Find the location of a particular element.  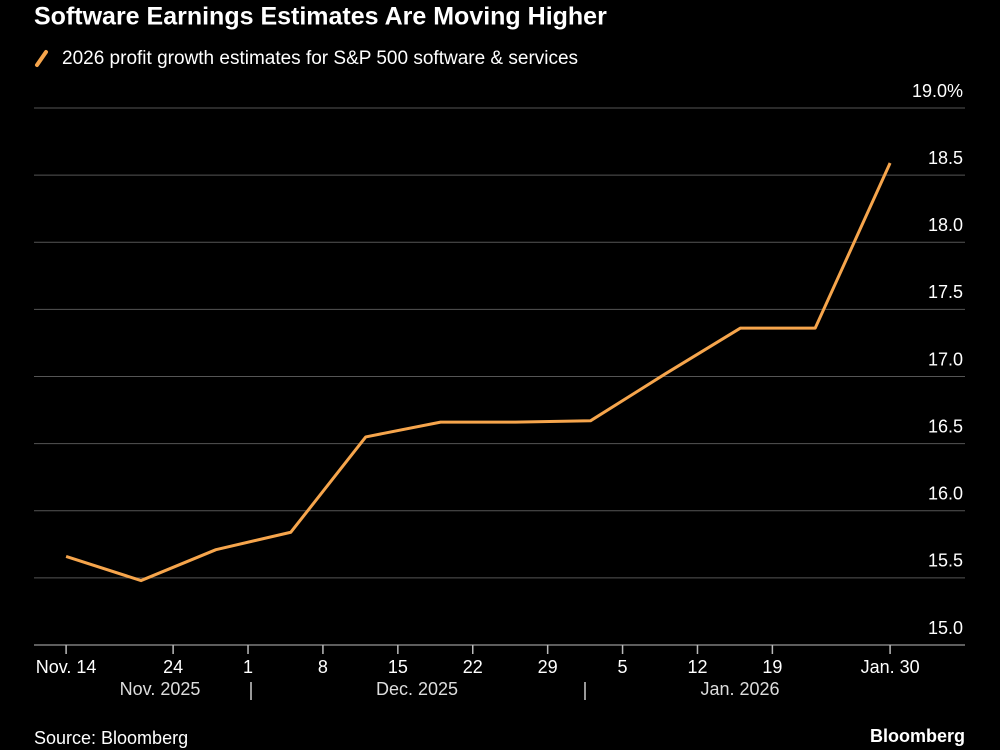

x-tick-label: 5 is located at coordinates (623, 667).